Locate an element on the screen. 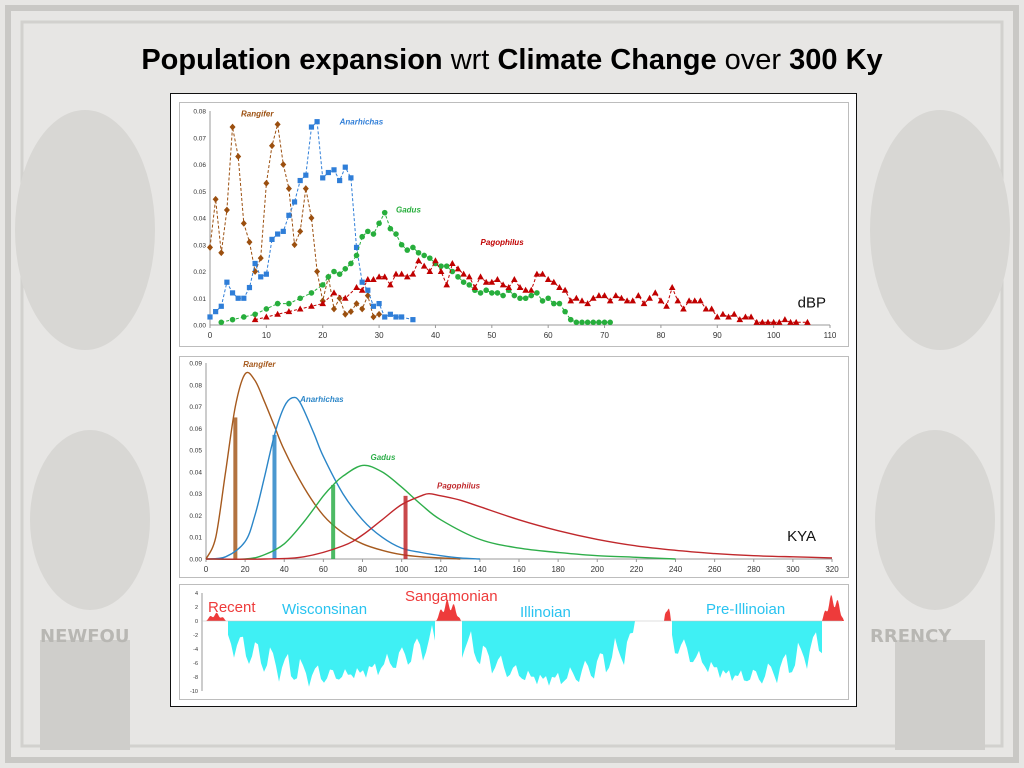  svg-text: RRENCY is located at coordinates (911, 636).